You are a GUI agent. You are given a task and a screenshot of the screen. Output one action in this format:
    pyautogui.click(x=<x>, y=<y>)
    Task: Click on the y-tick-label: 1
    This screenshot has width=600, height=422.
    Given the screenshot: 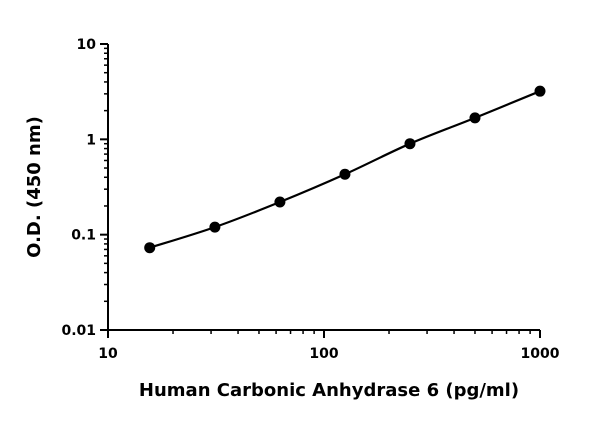 What is the action you would take?
    pyautogui.click(x=91, y=140)
    